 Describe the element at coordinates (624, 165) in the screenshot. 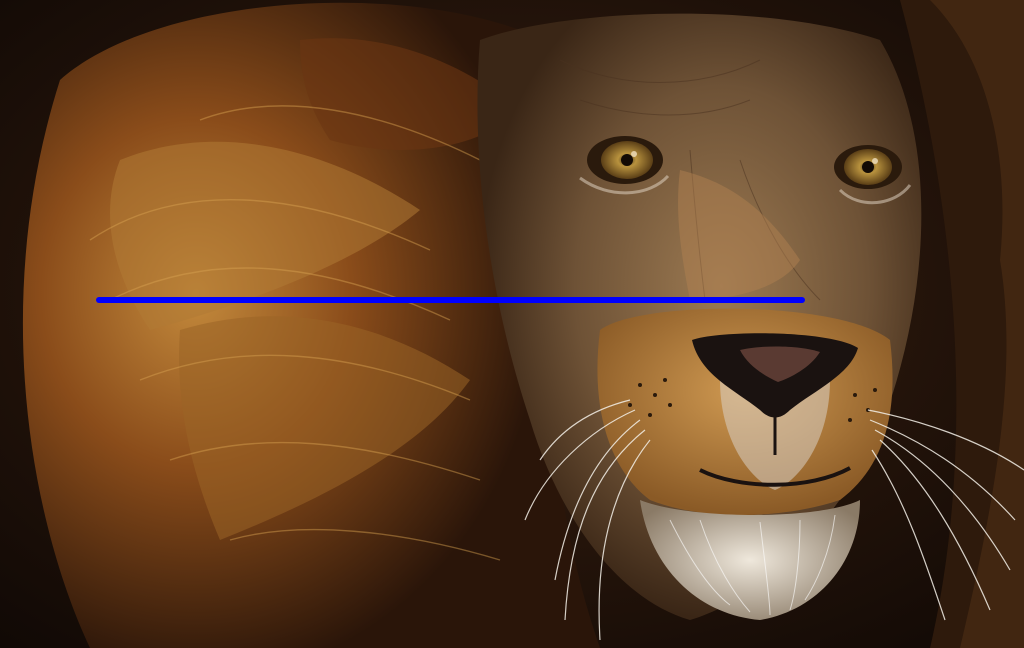

I see `left-eye` at that location.